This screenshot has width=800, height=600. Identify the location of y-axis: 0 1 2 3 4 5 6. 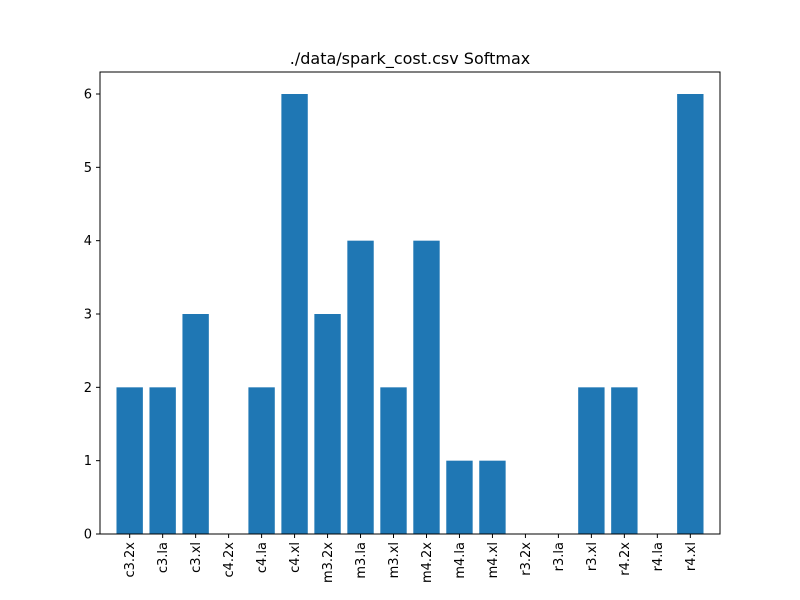
(92, 315).